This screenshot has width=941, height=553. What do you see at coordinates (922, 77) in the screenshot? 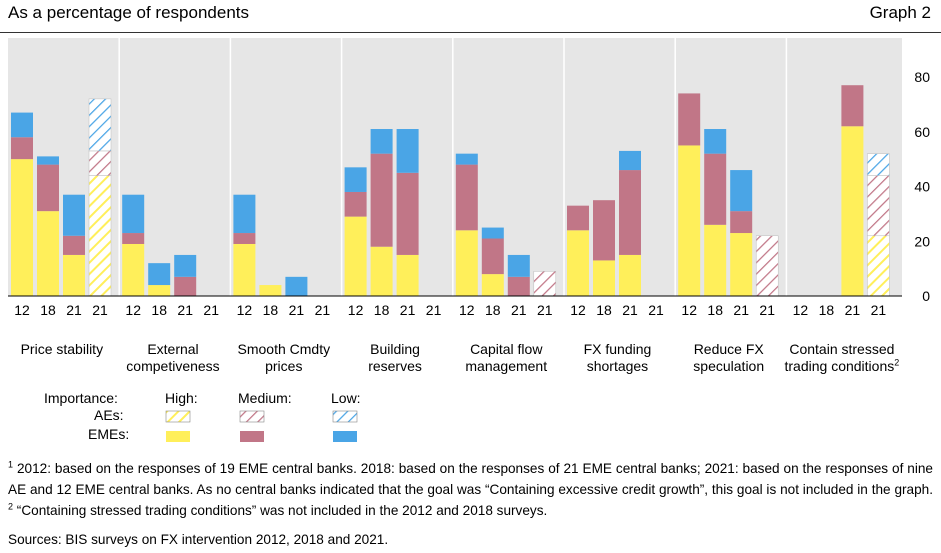
I see `y-tick-label: 80` at bounding box center [922, 77].